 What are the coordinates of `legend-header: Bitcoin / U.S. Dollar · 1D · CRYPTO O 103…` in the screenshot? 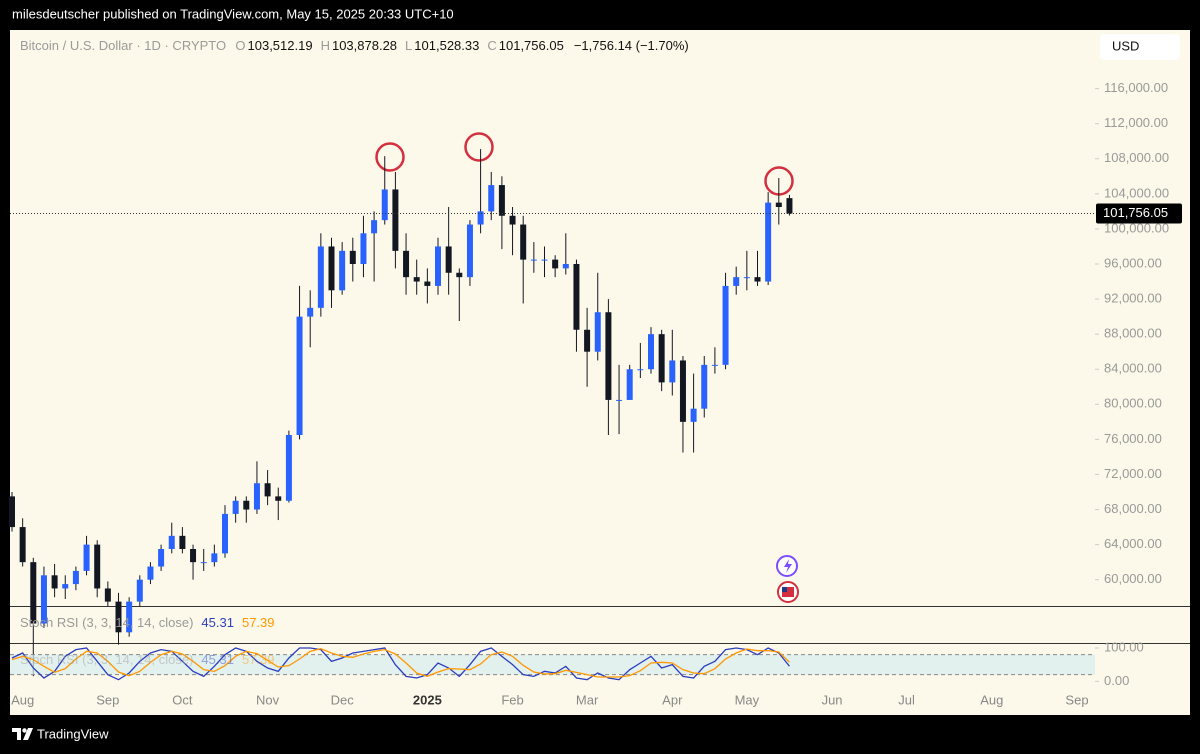 It's located at (355, 45).